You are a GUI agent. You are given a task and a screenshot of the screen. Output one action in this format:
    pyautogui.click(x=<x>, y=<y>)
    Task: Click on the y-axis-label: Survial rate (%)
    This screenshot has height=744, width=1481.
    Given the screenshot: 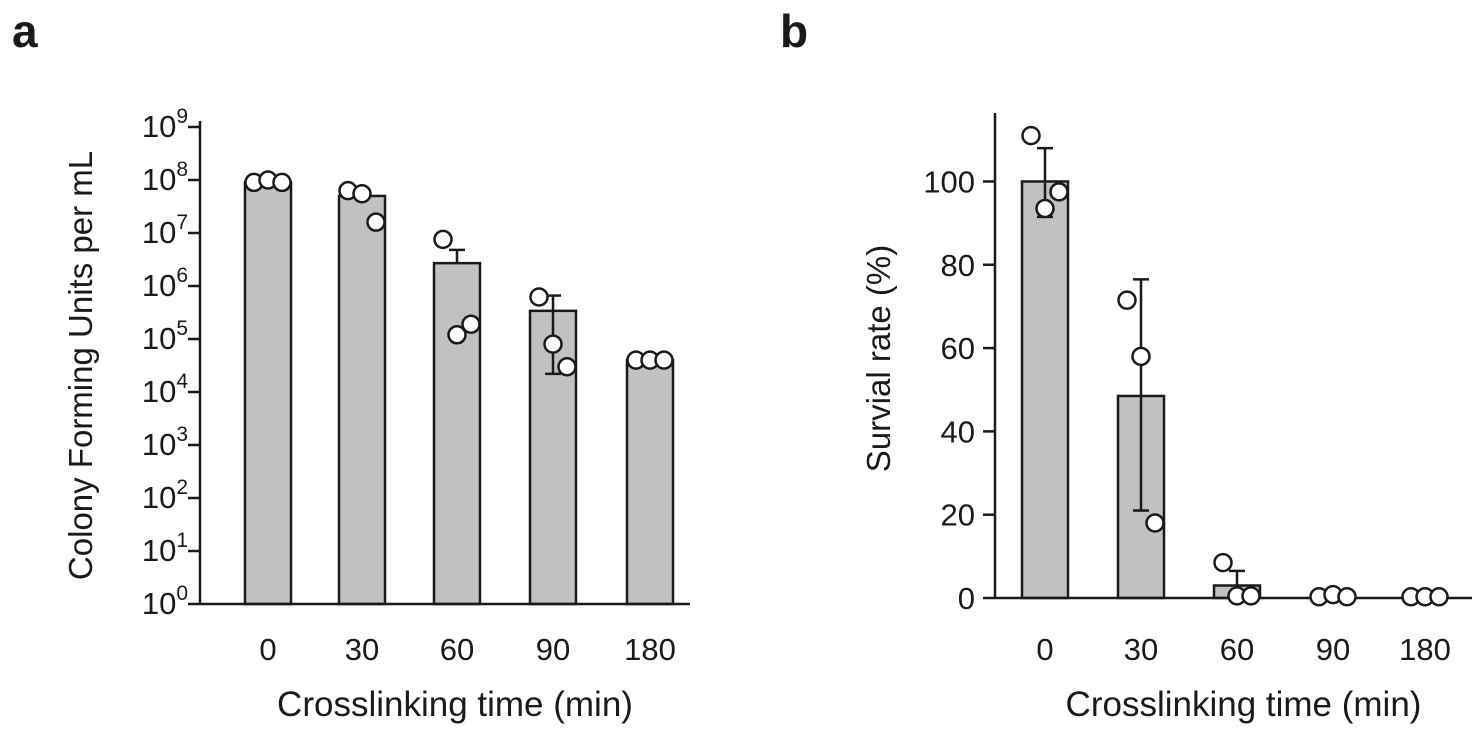 What is the action you would take?
    pyautogui.click(x=878, y=358)
    